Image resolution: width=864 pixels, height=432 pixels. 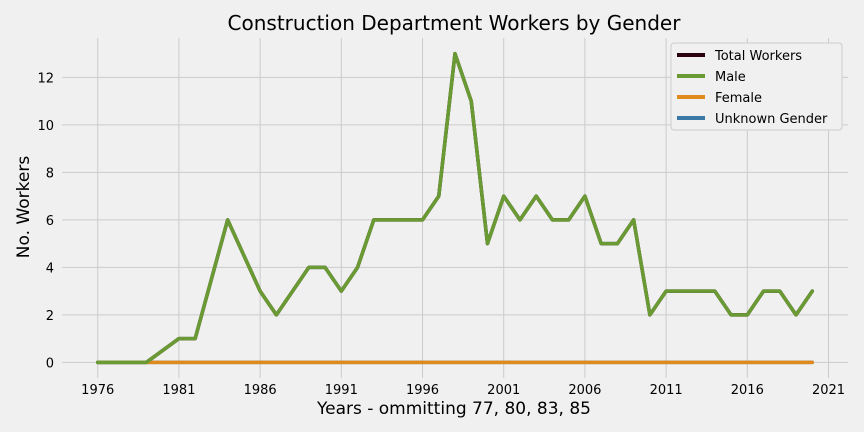 I want to click on x-tick-label: 2006, so click(x=584, y=390).